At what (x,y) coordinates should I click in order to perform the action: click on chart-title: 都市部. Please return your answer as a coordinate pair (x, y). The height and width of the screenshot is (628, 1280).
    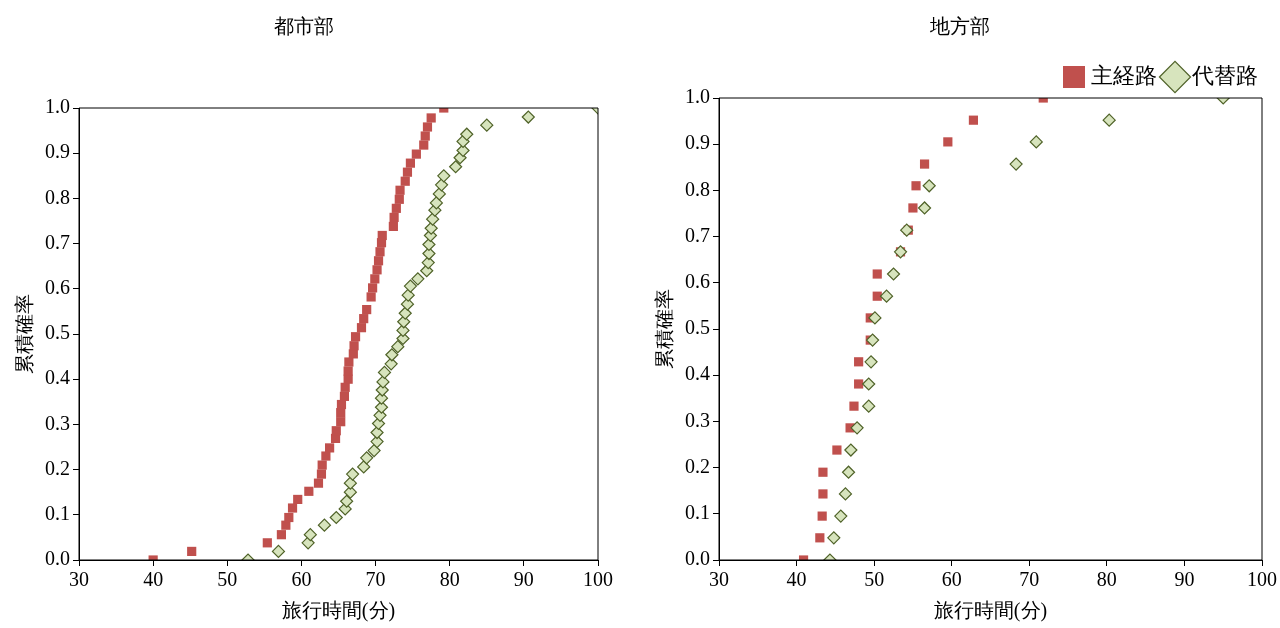
    Looking at the image, I should click on (304, 26).